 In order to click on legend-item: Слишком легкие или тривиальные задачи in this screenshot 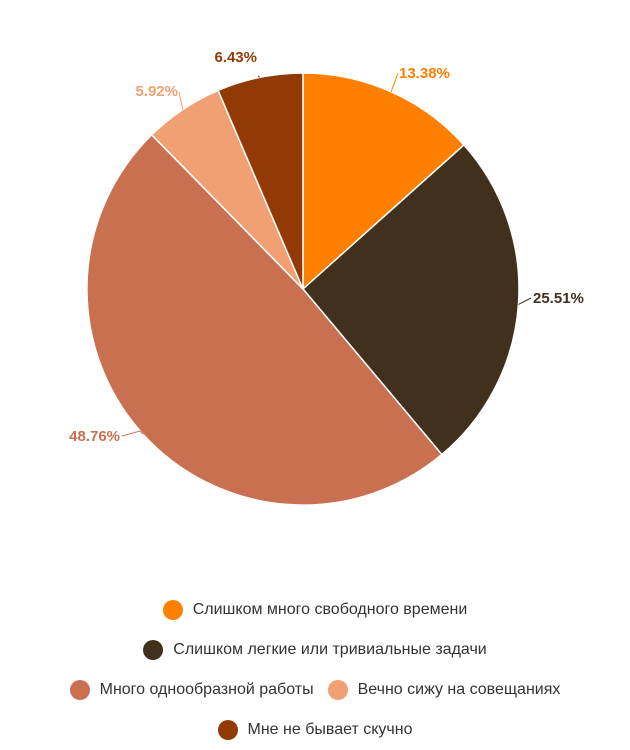, I will do `click(315, 650)`.